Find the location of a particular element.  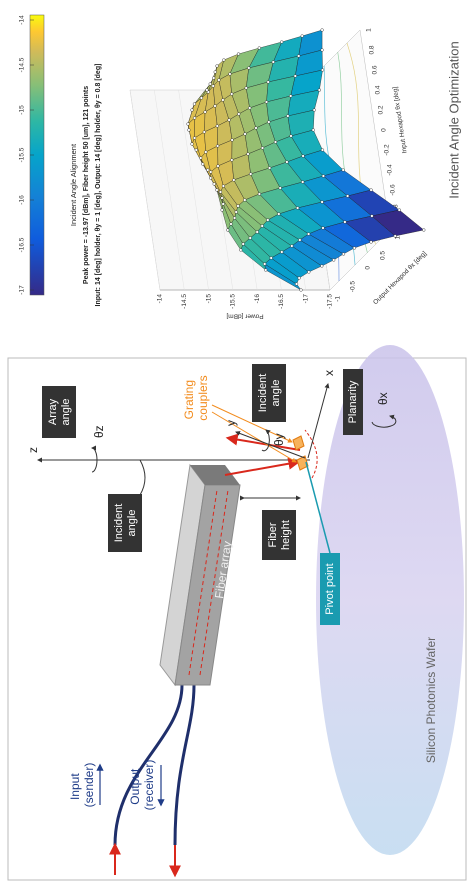

box-label: Pivot point is located at coordinates (330, 588).